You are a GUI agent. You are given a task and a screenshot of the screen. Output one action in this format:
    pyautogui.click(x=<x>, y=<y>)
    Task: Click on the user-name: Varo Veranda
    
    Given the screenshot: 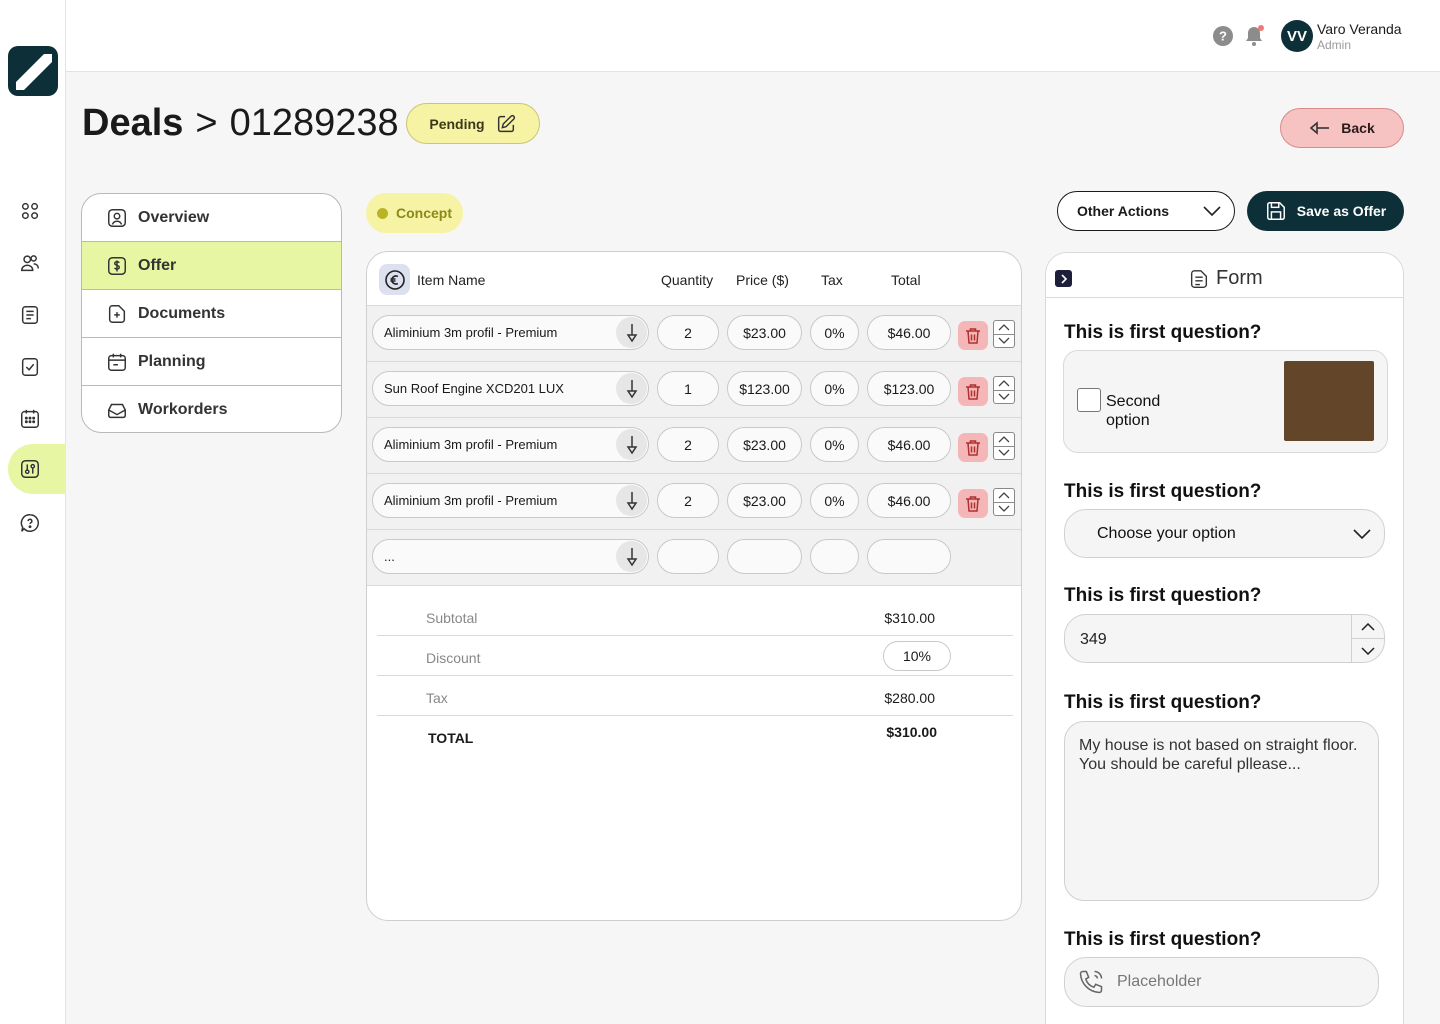 What is the action you would take?
    pyautogui.click(x=1359, y=29)
    